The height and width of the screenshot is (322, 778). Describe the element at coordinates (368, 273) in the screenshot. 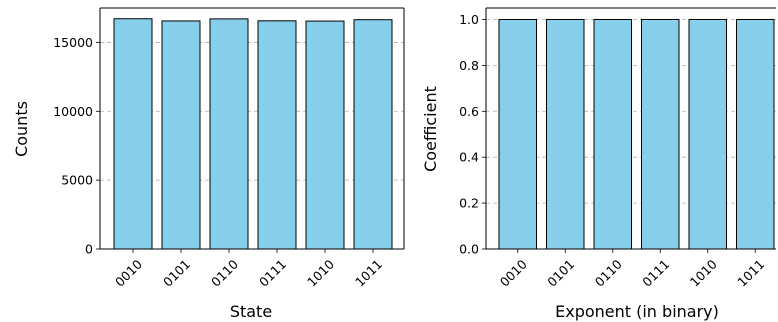

I see `counts-x-tick-label: 1011` at that location.